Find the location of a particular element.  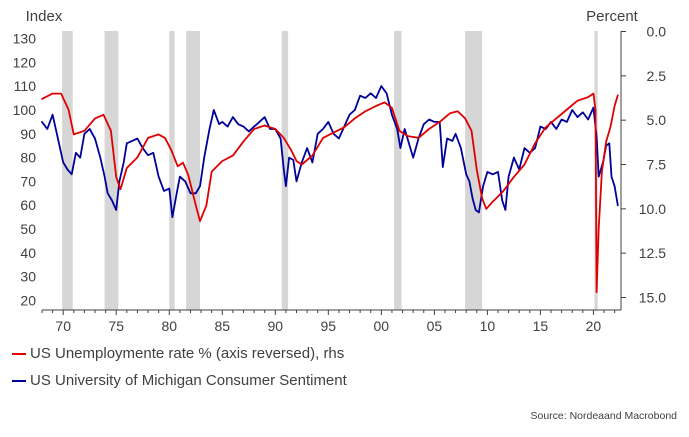

x-tick-label: 00 is located at coordinates (382, 326).